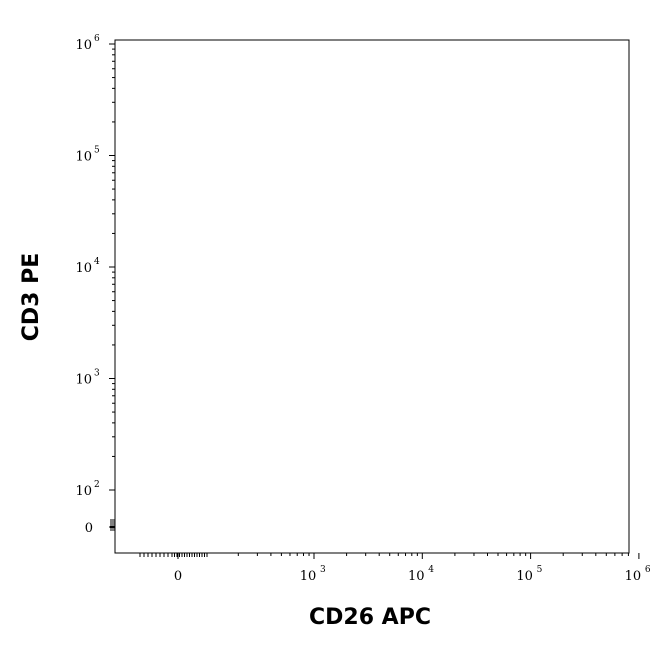  What do you see at coordinates (394, 568) in the screenshot?
I see `x-axis-ticks: 0 10 3 10 4 10 5 10 6` at bounding box center [394, 568].